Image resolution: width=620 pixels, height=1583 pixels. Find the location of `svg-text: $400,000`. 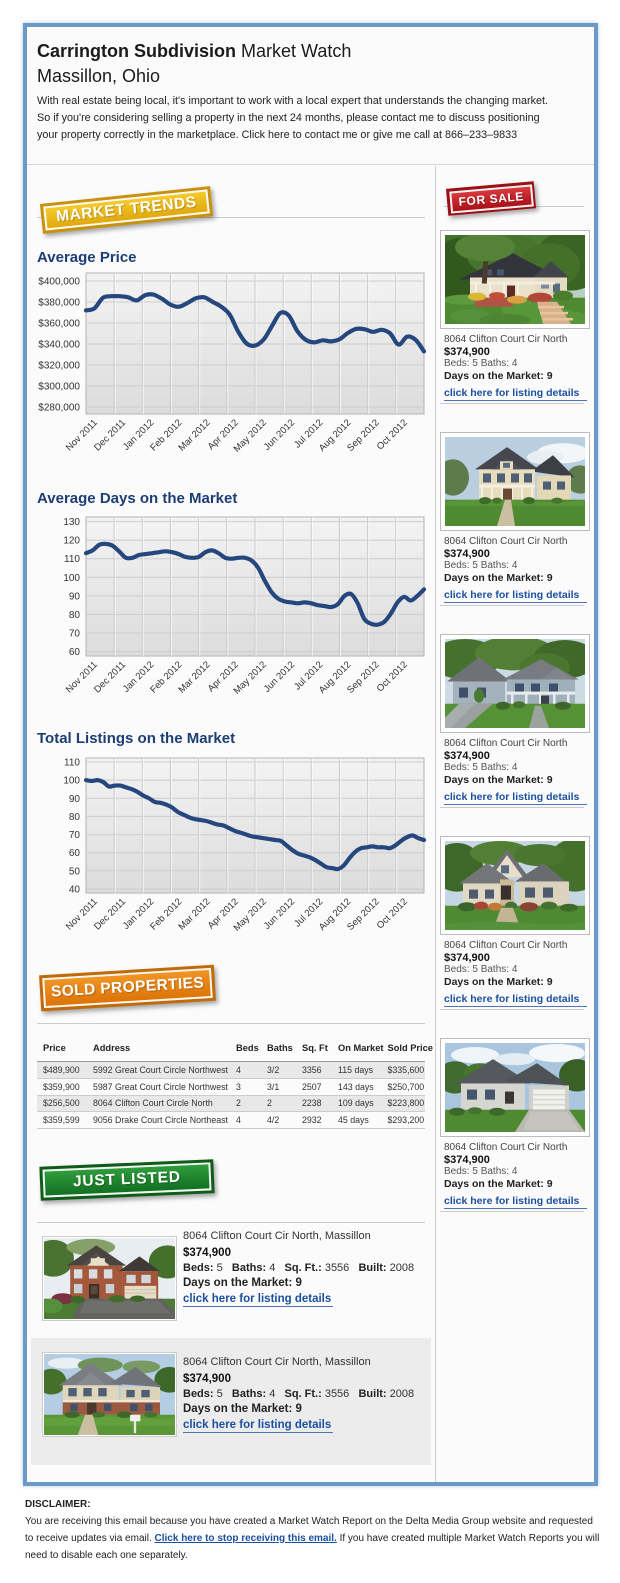

svg-text: $400,000 is located at coordinates (59, 282).